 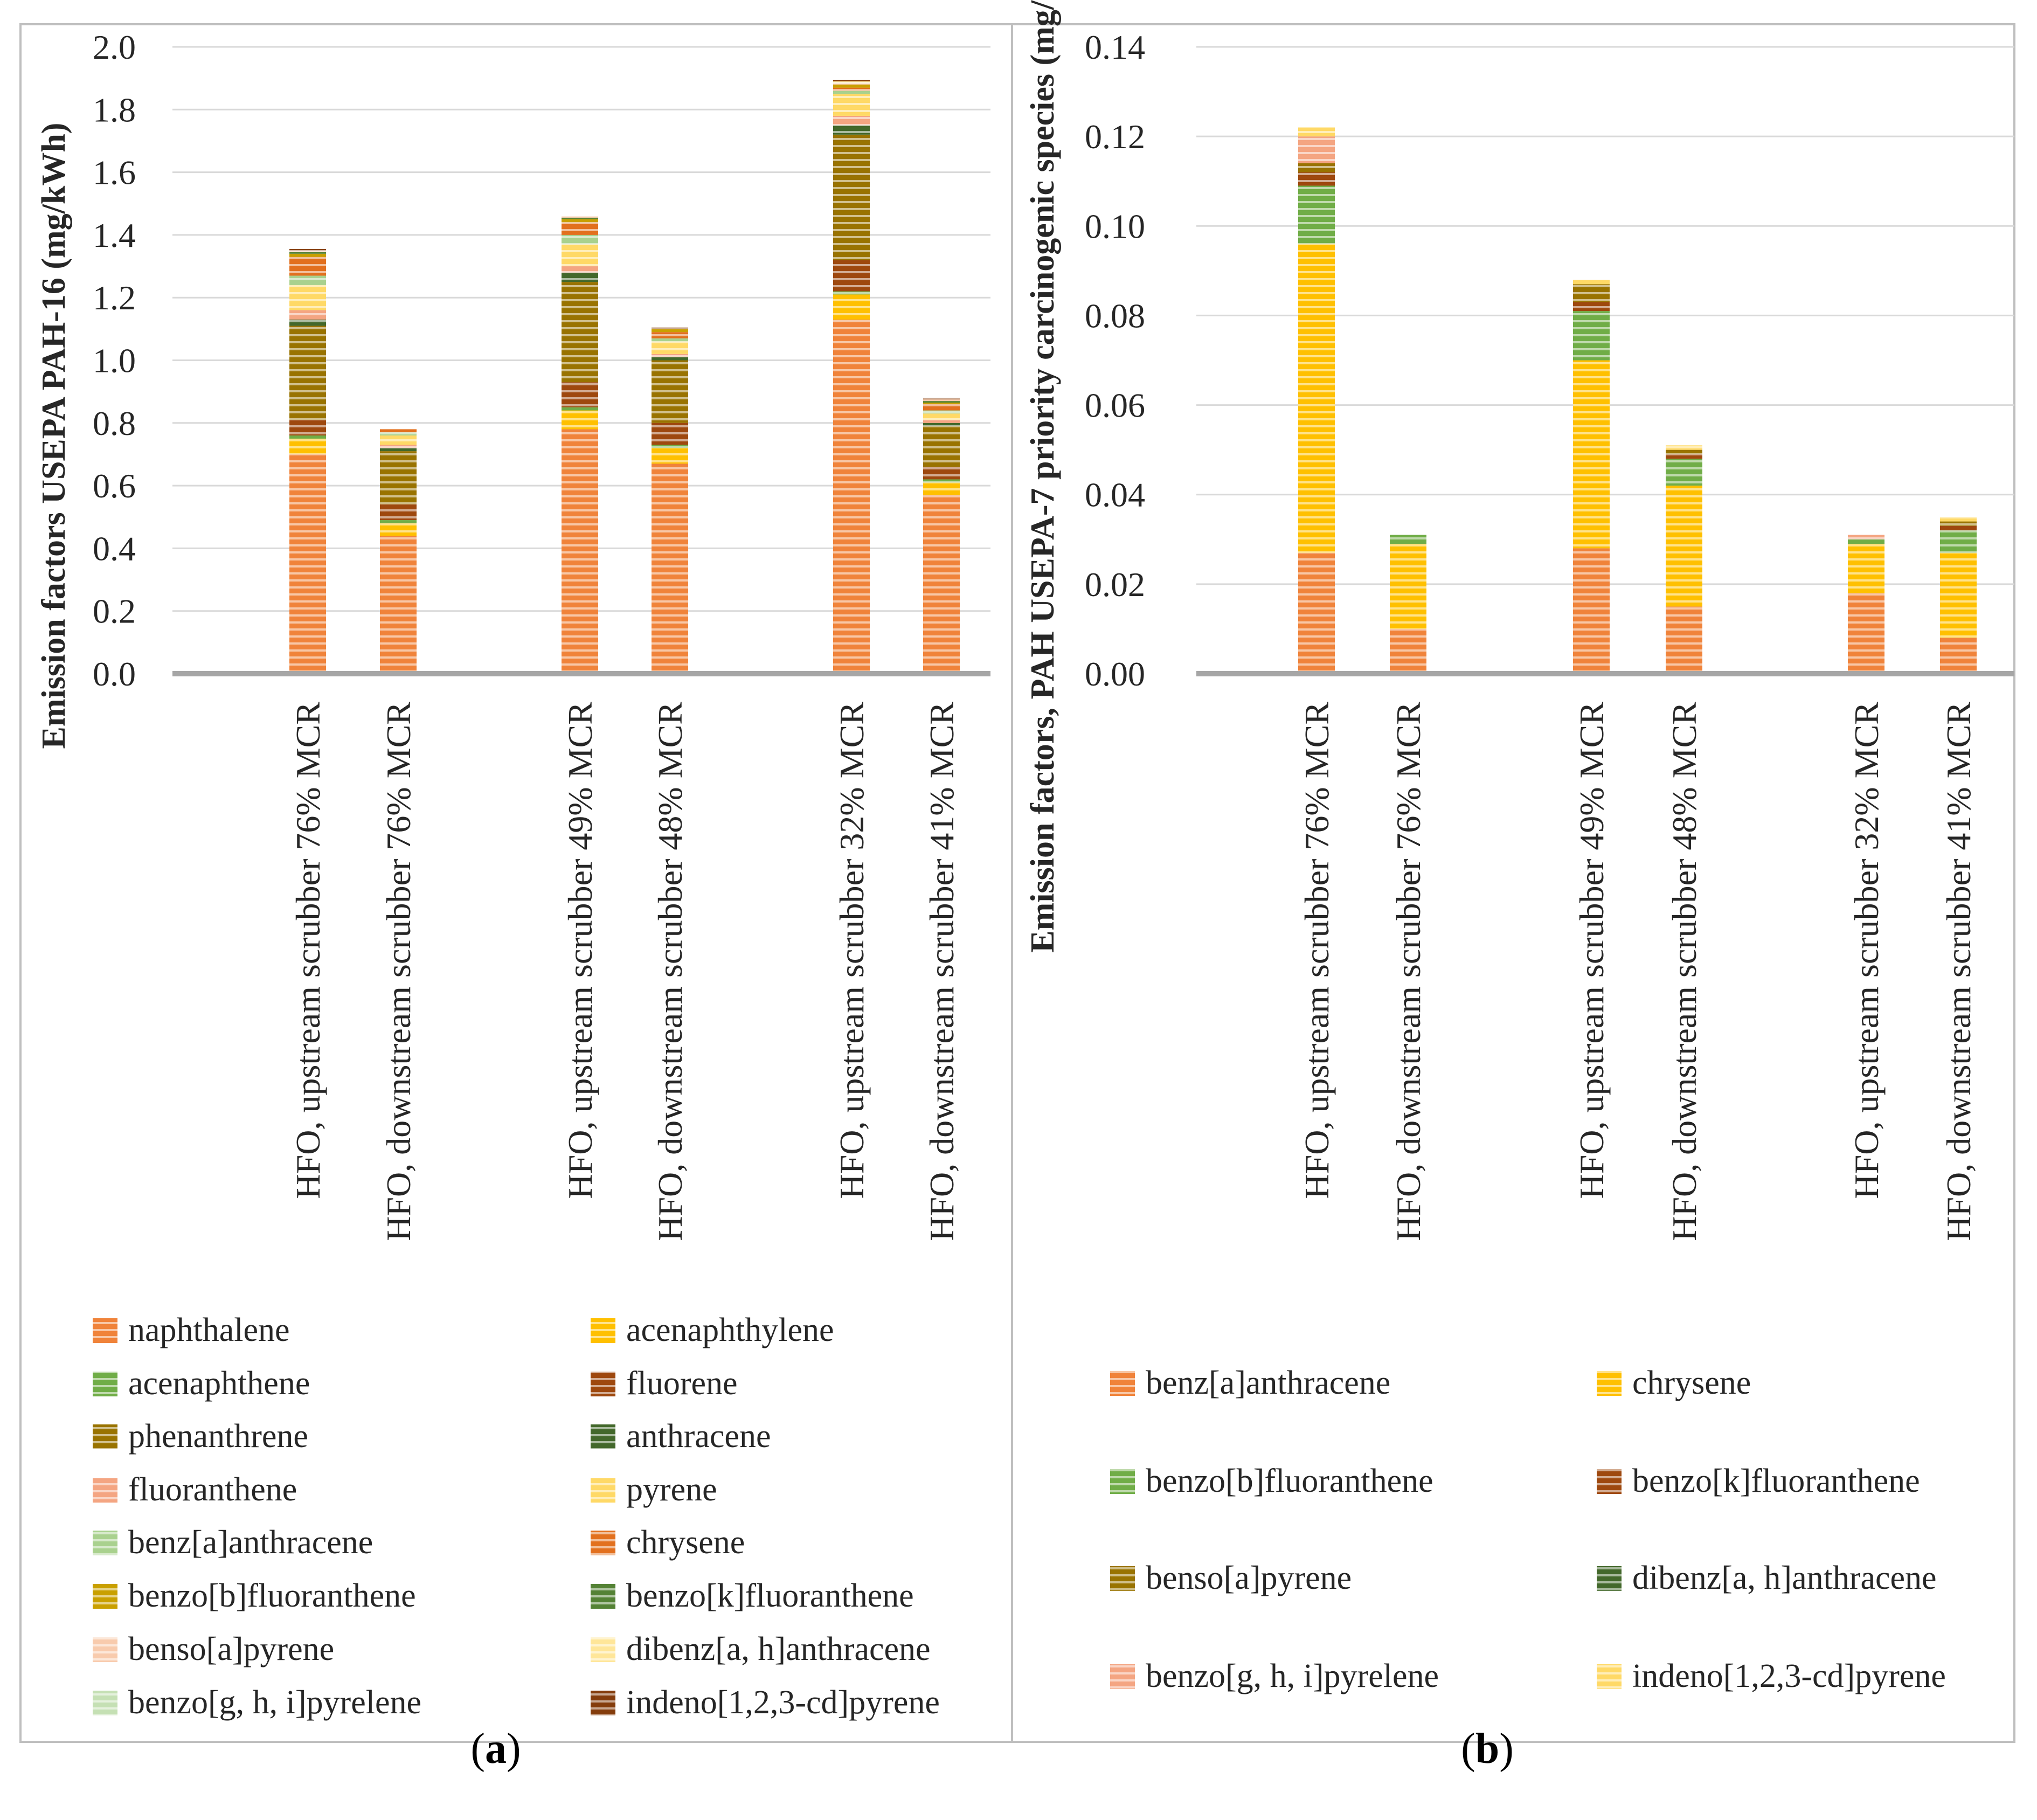 I want to click on bar-b-6-benz-a-anthracene, so click(x=1958, y=656).